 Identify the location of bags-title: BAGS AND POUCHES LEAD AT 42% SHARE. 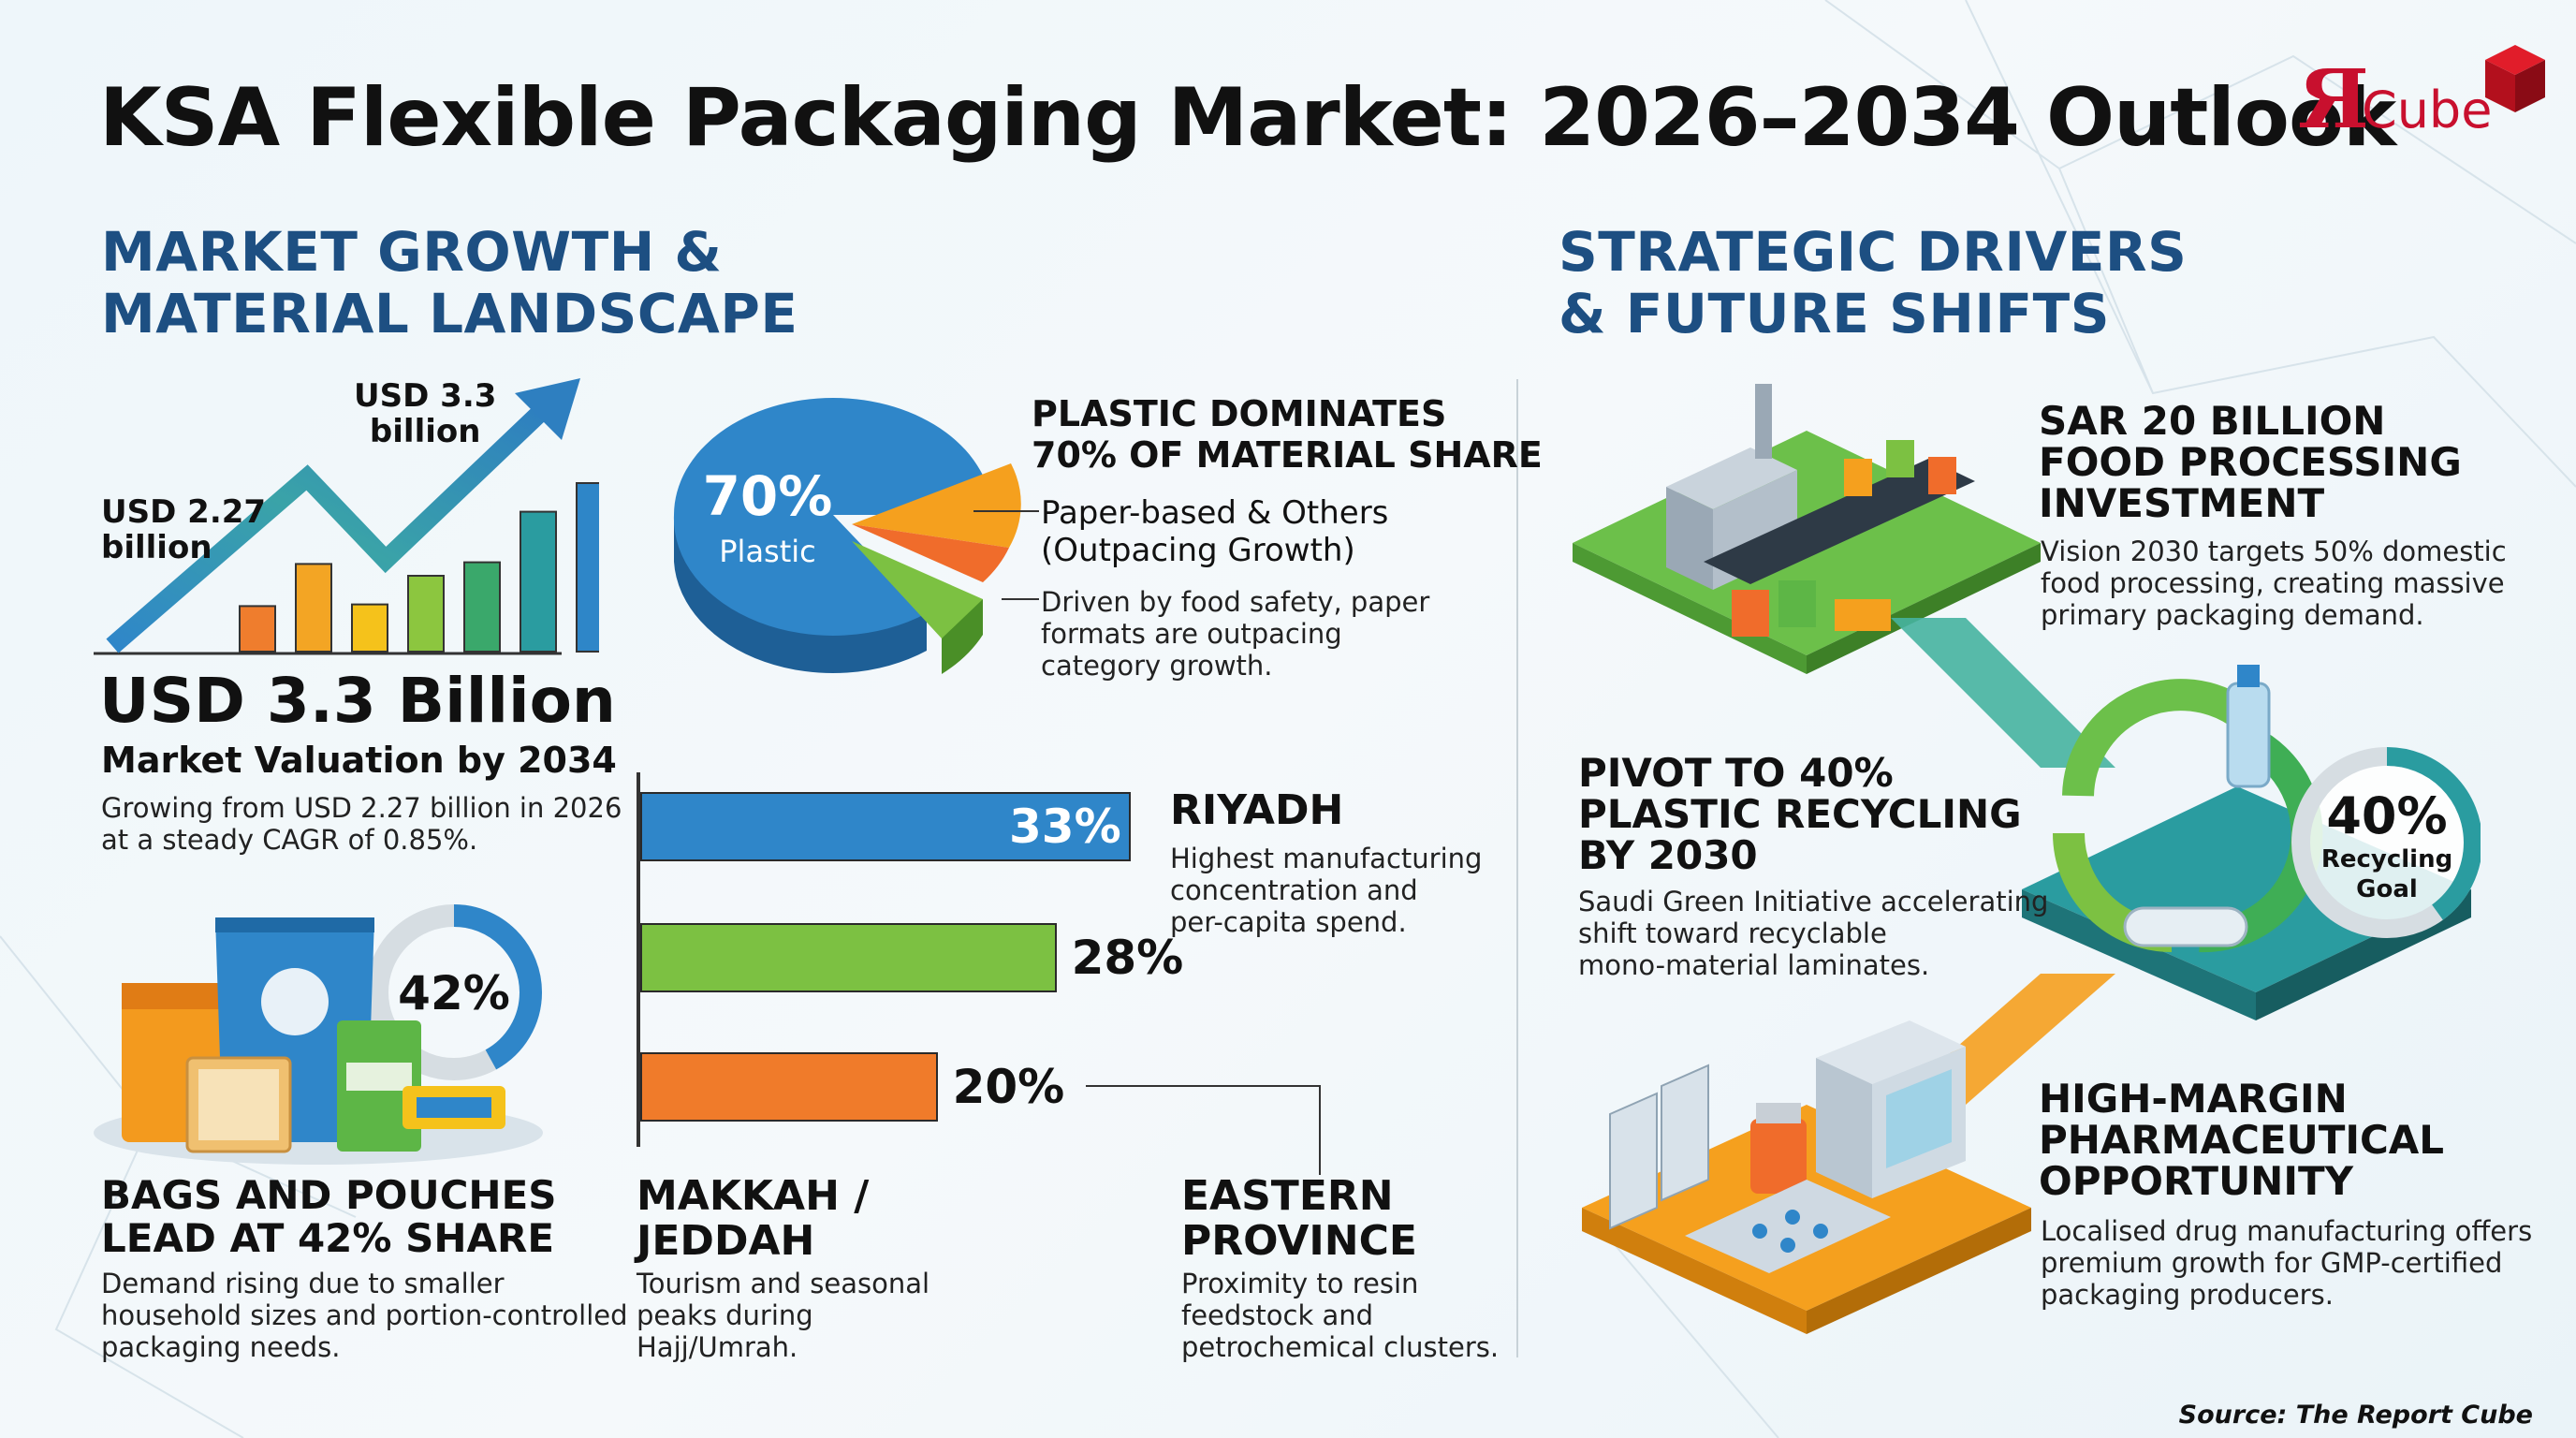
(329, 1216).